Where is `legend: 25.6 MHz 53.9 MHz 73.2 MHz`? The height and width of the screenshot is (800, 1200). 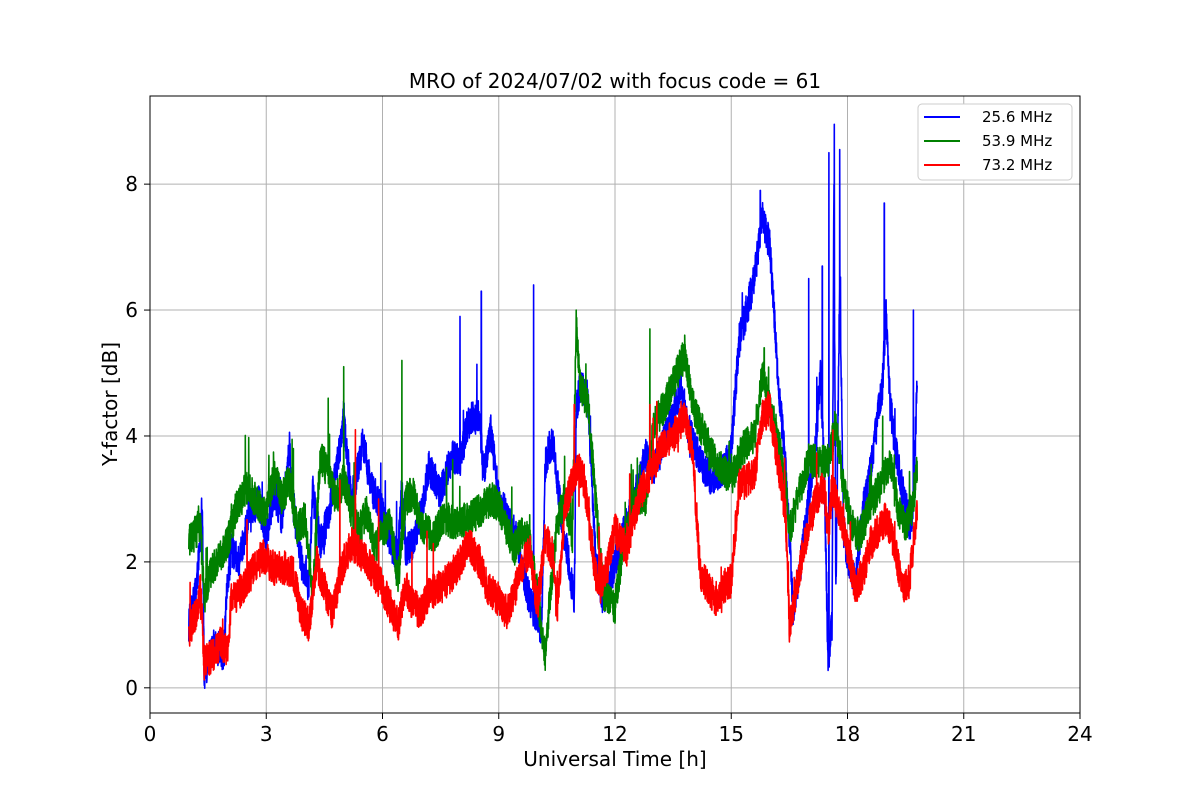 legend: 25.6 MHz 53.9 MHz 73.2 MHz is located at coordinates (995, 142).